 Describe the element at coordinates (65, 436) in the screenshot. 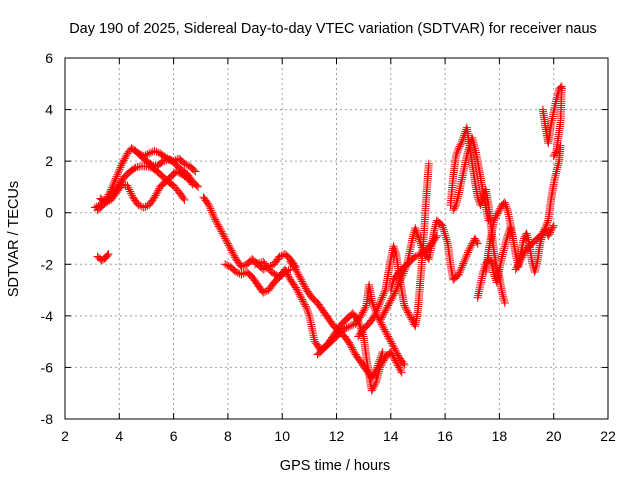

I see `x-tick-label: 2` at that location.